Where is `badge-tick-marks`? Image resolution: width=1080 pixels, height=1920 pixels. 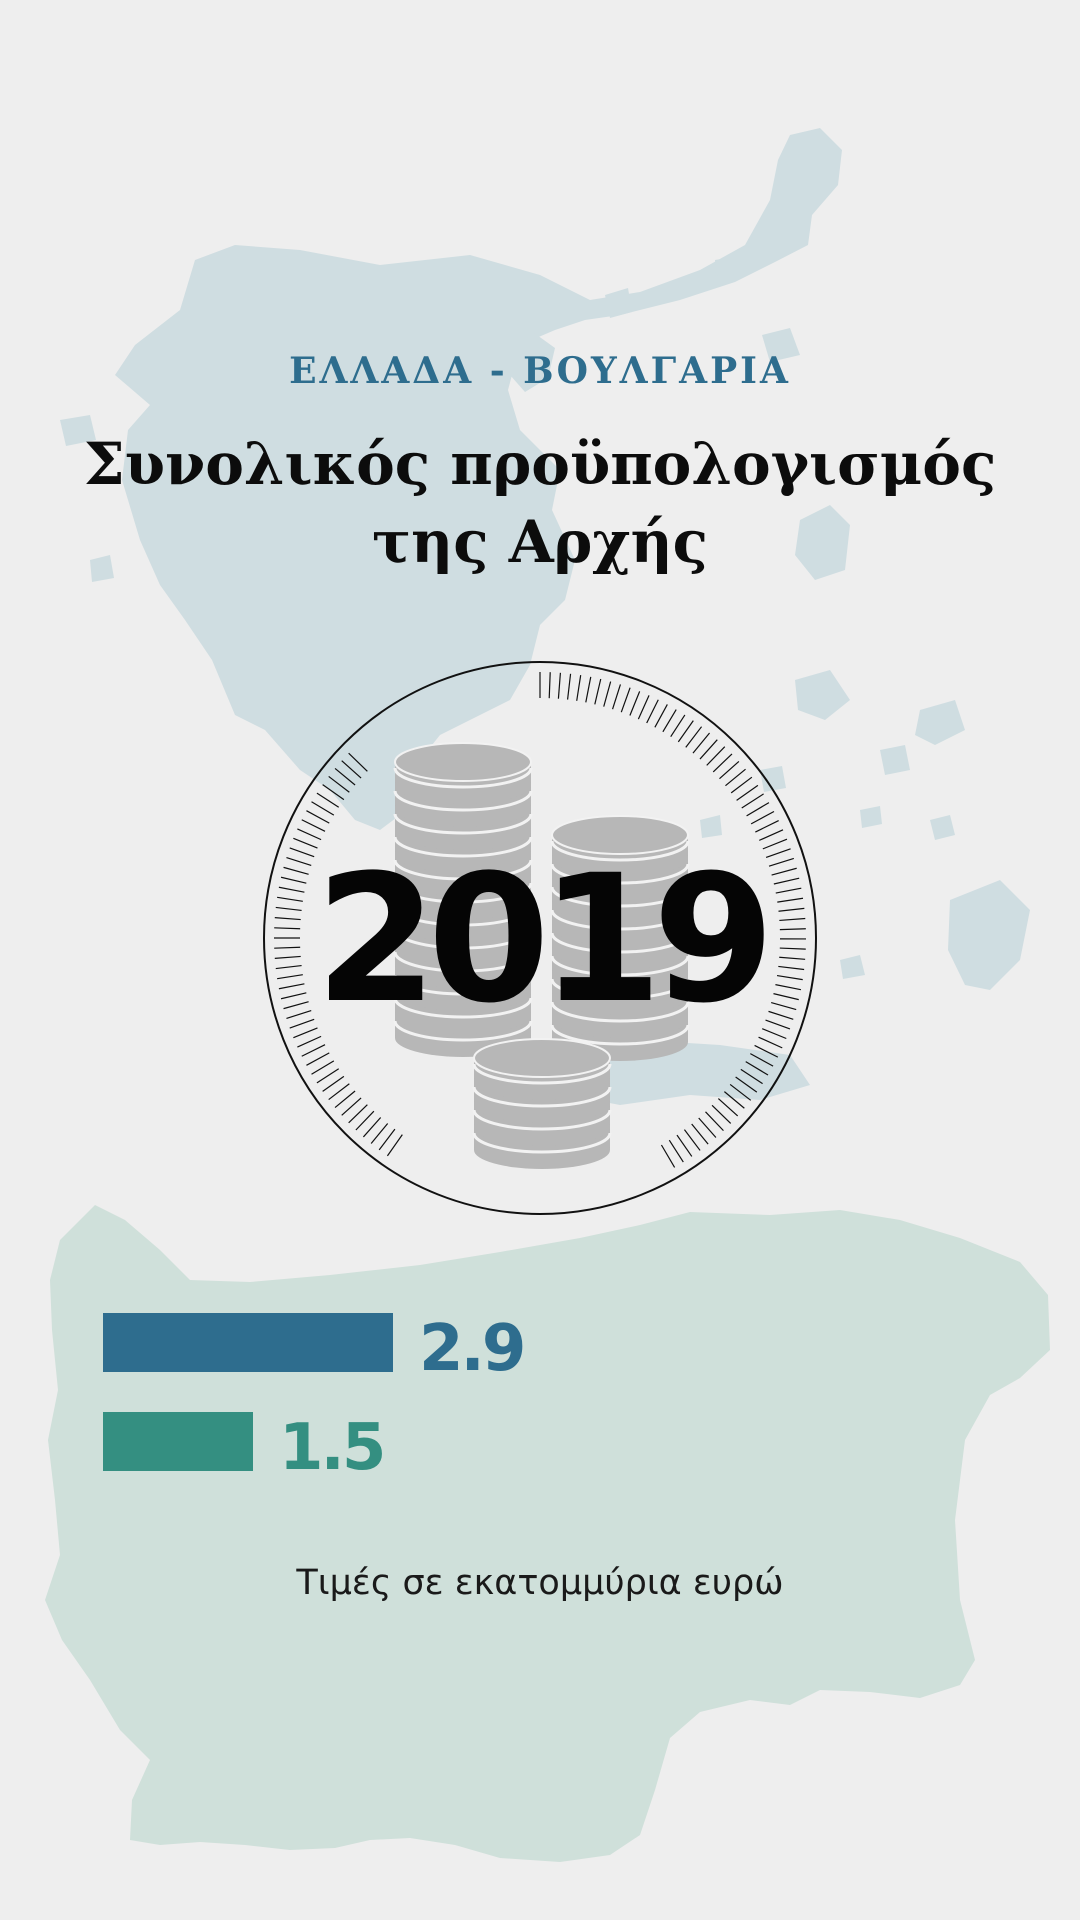 badge-tick-marks is located at coordinates (540, 920).